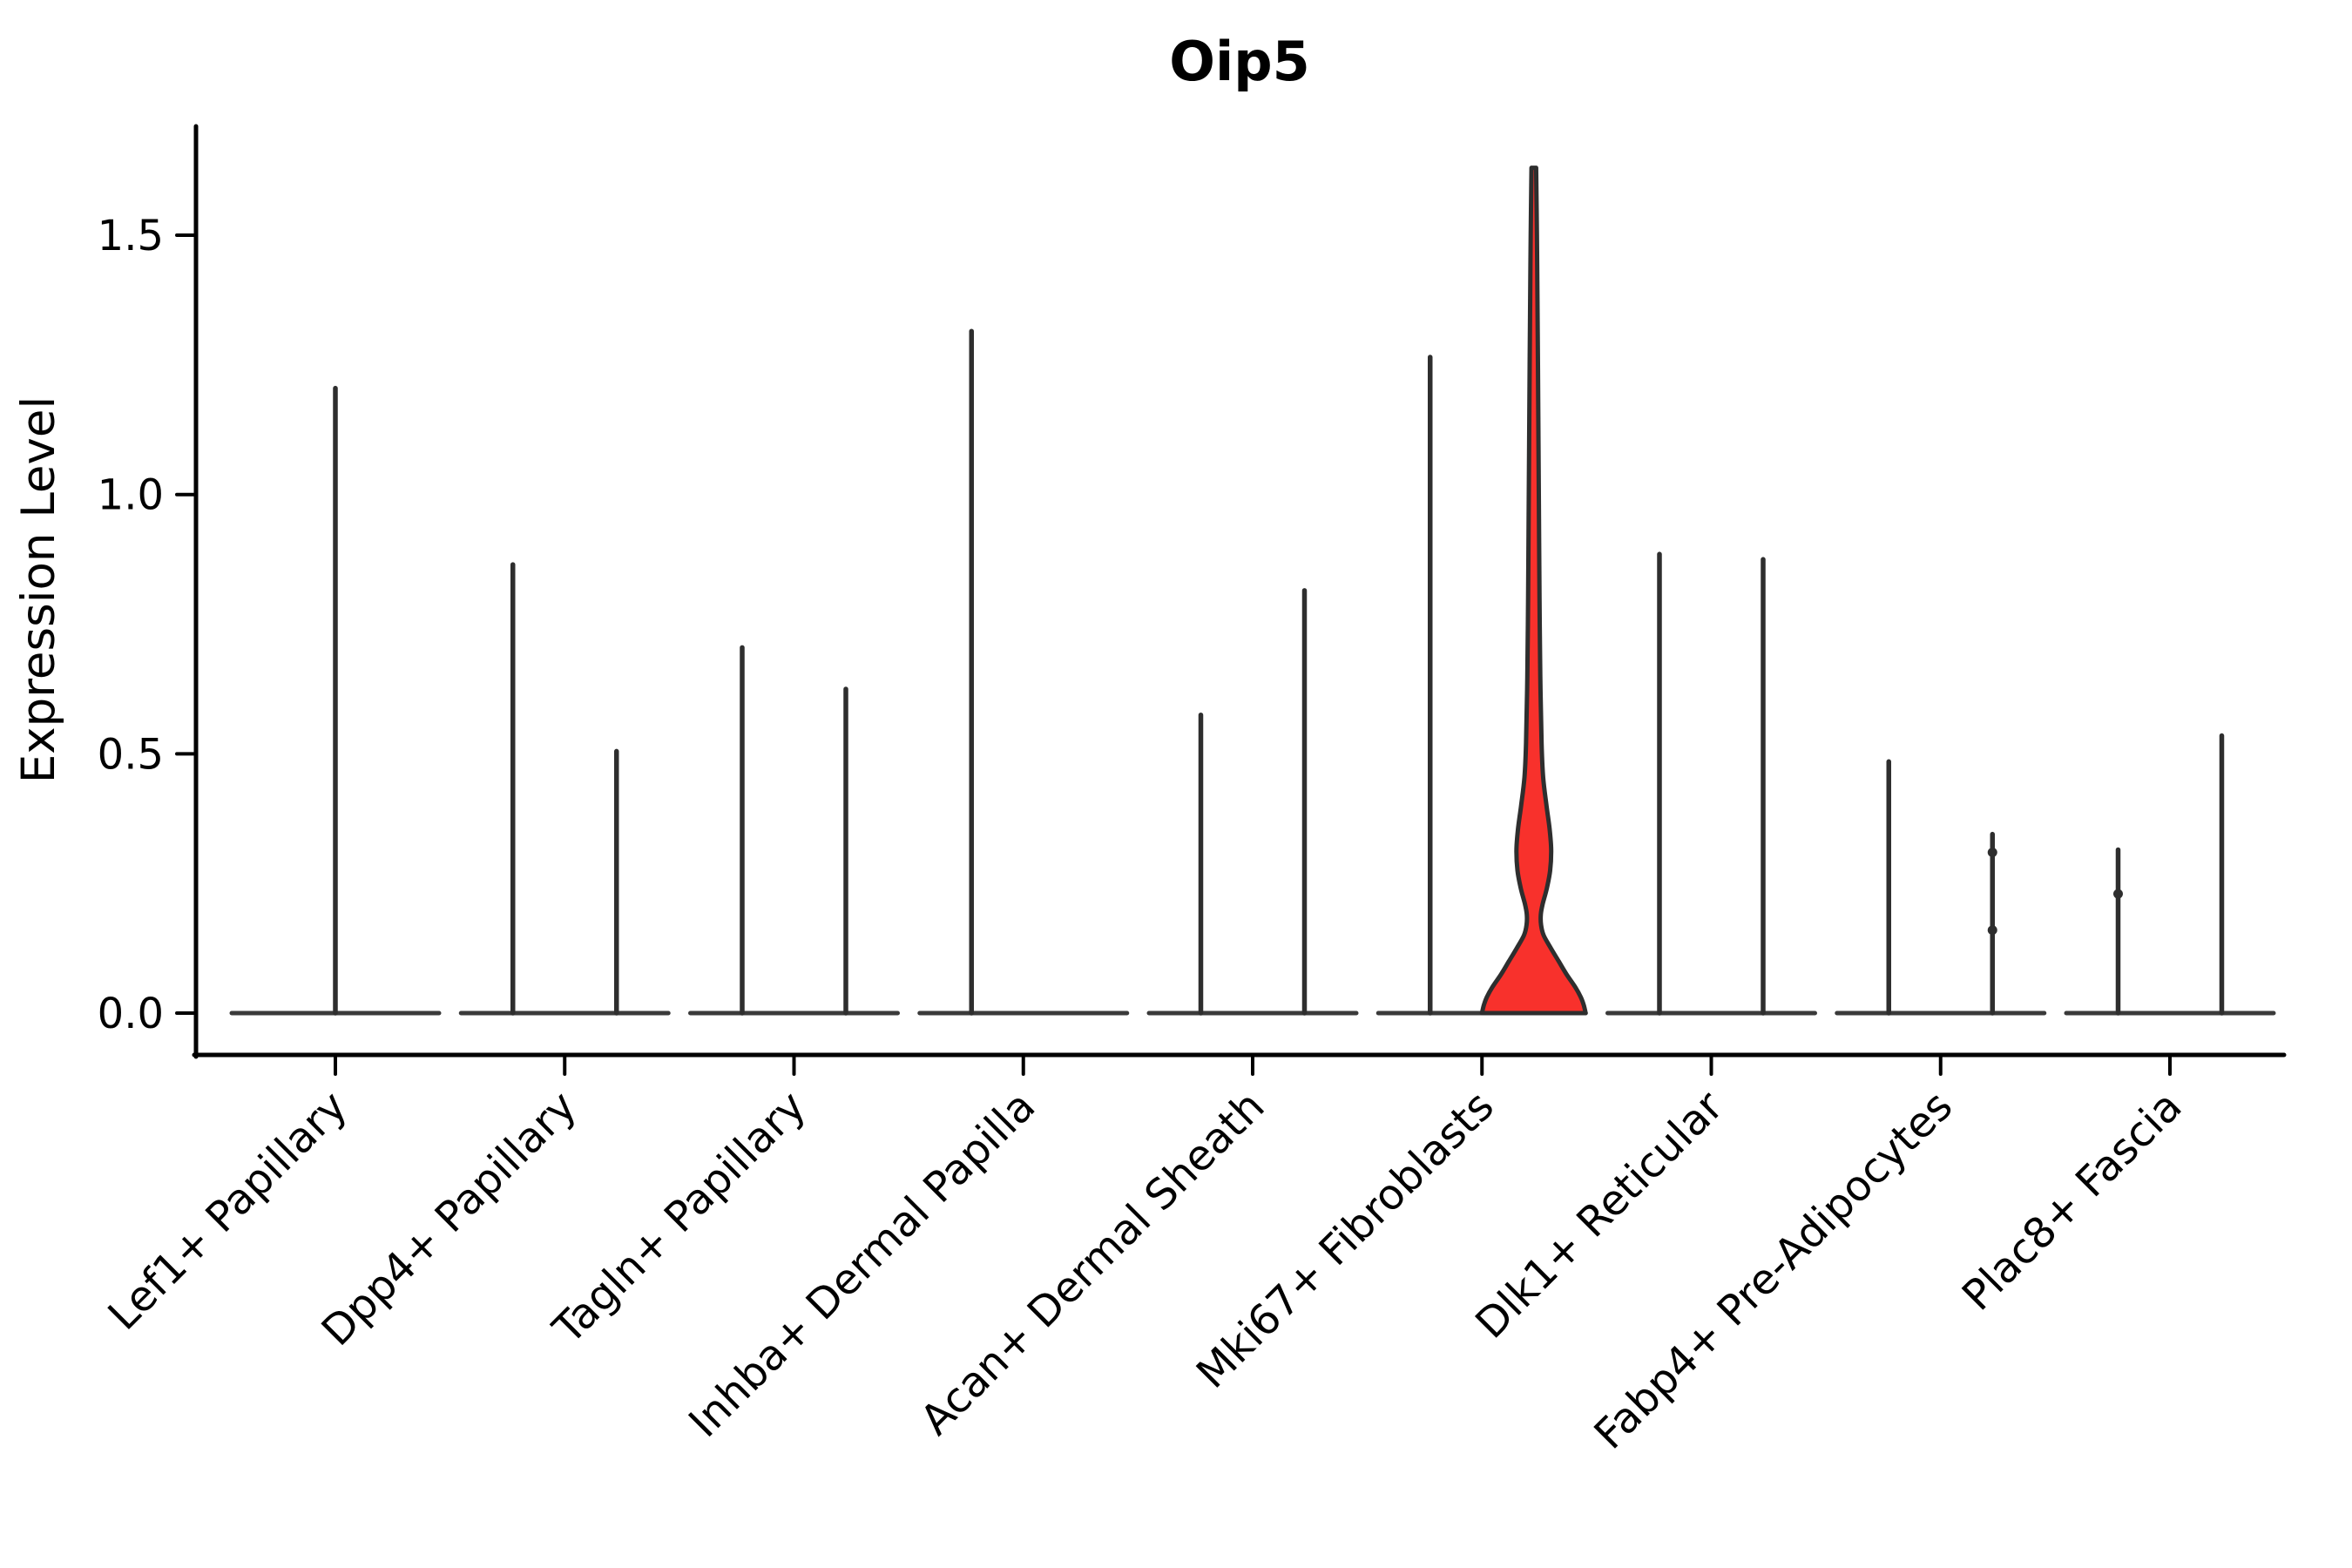 The width and height of the screenshot is (2352, 1568). What do you see at coordinates (131, 754) in the screenshot?
I see `y-tick-label: 0.5` at bounding box center [131, 754].